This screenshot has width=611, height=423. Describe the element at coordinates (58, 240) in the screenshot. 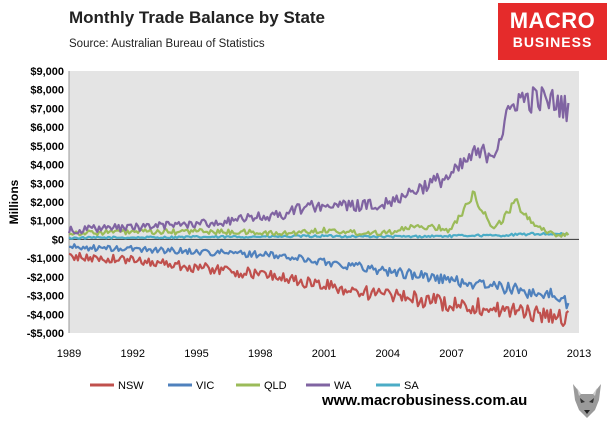

I see `y-tick-label: $0` at that location.